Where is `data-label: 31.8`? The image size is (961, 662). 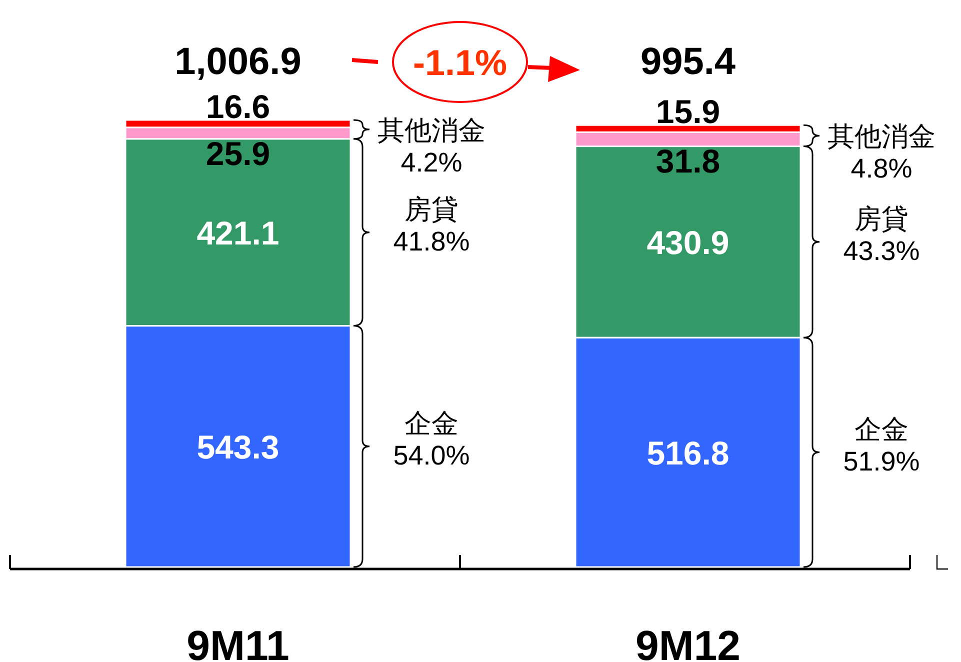
data-label: 31.8 is located at coordinates (688, 161).